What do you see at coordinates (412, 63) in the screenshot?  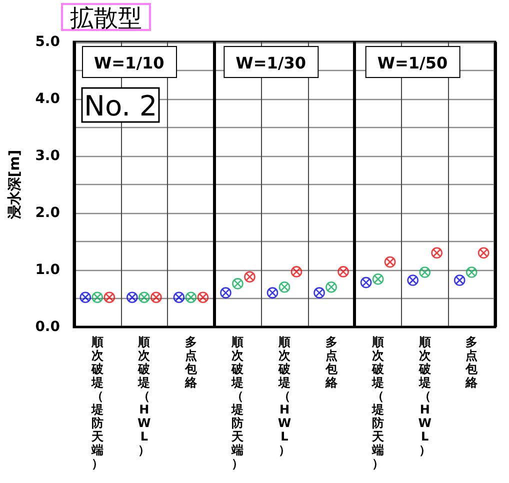 I see `annotation: W=1/50` at bounding box center [412, 63].